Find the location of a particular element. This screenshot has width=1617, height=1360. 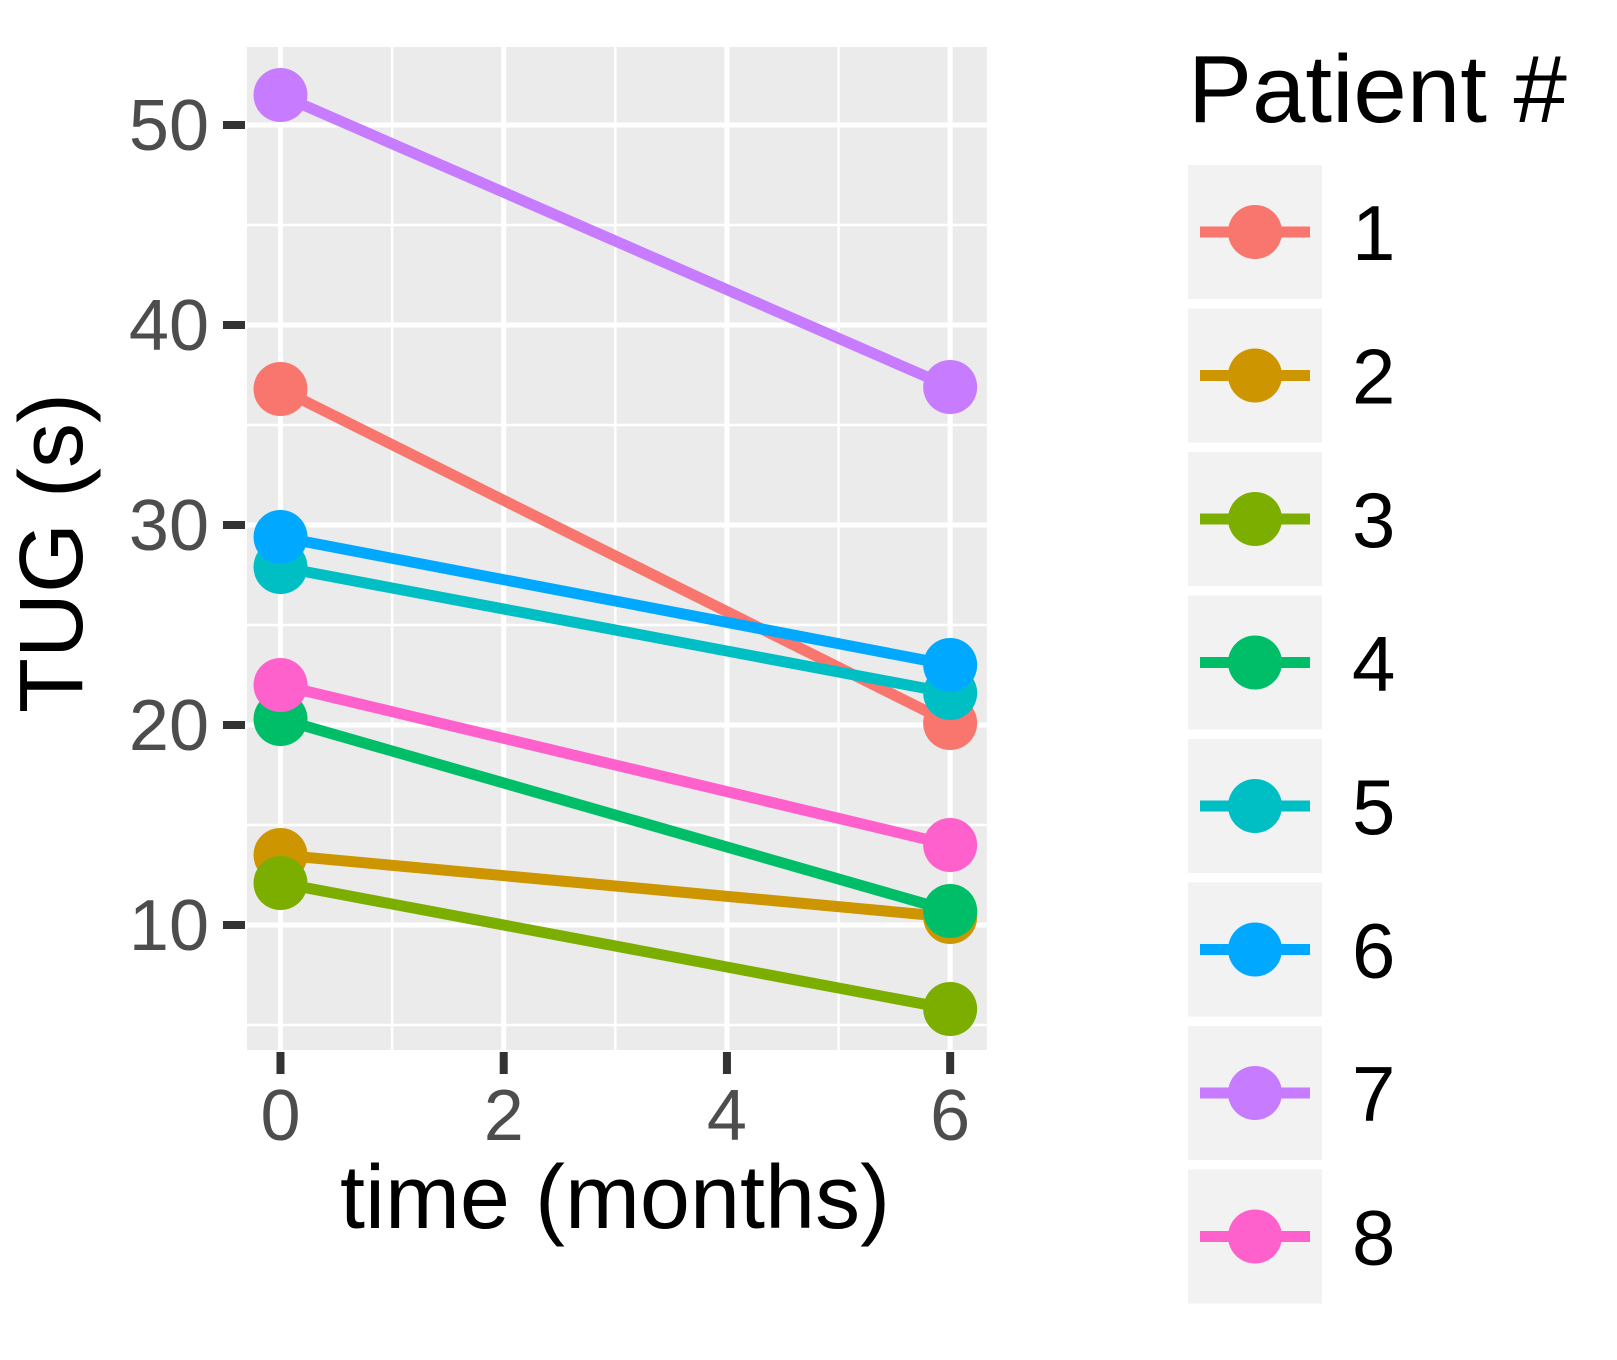

patient-4-line is located at coordinates (615, 815).